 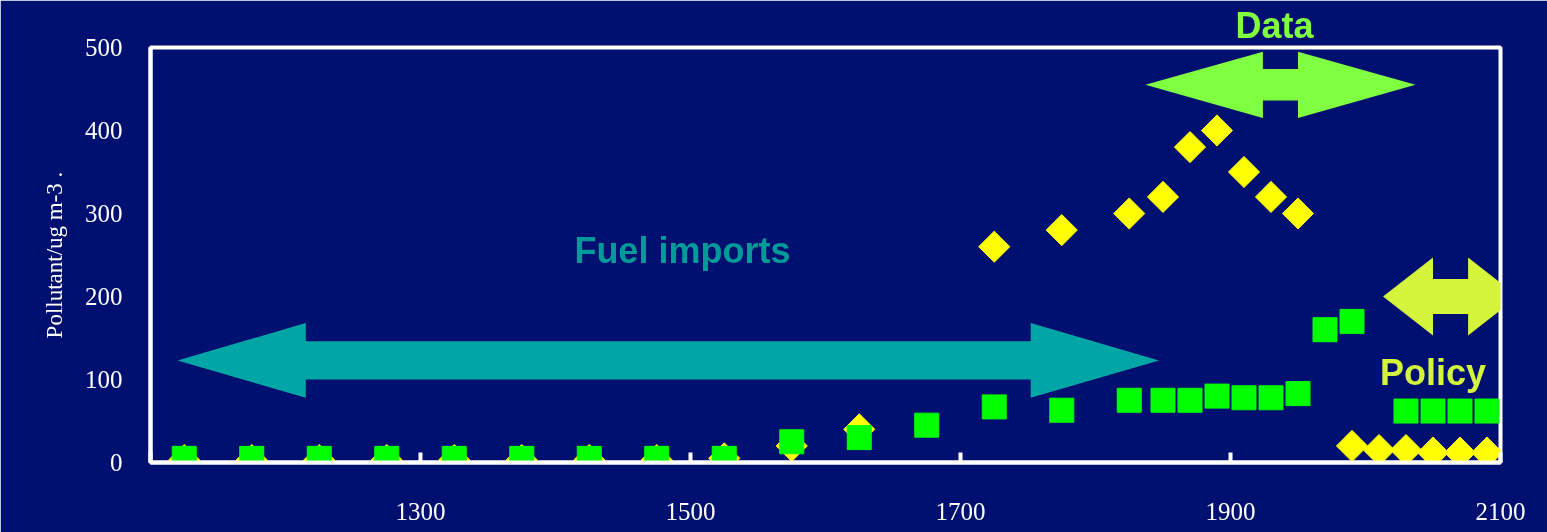 I want to click on text: Data, so click(x=1275, y=25).